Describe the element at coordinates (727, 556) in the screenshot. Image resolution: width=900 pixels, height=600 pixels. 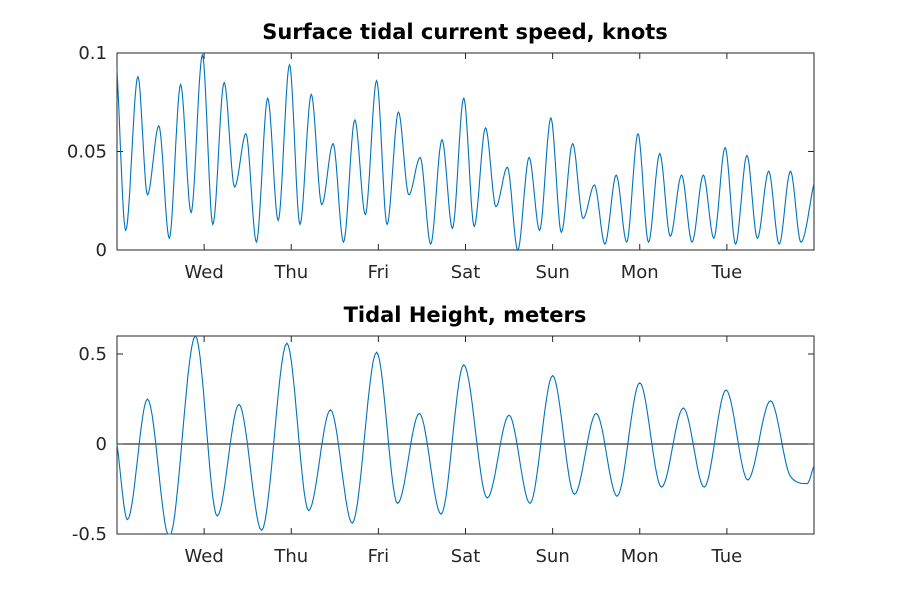
I see `tidal-height-xtick-label: Tue` at that location.